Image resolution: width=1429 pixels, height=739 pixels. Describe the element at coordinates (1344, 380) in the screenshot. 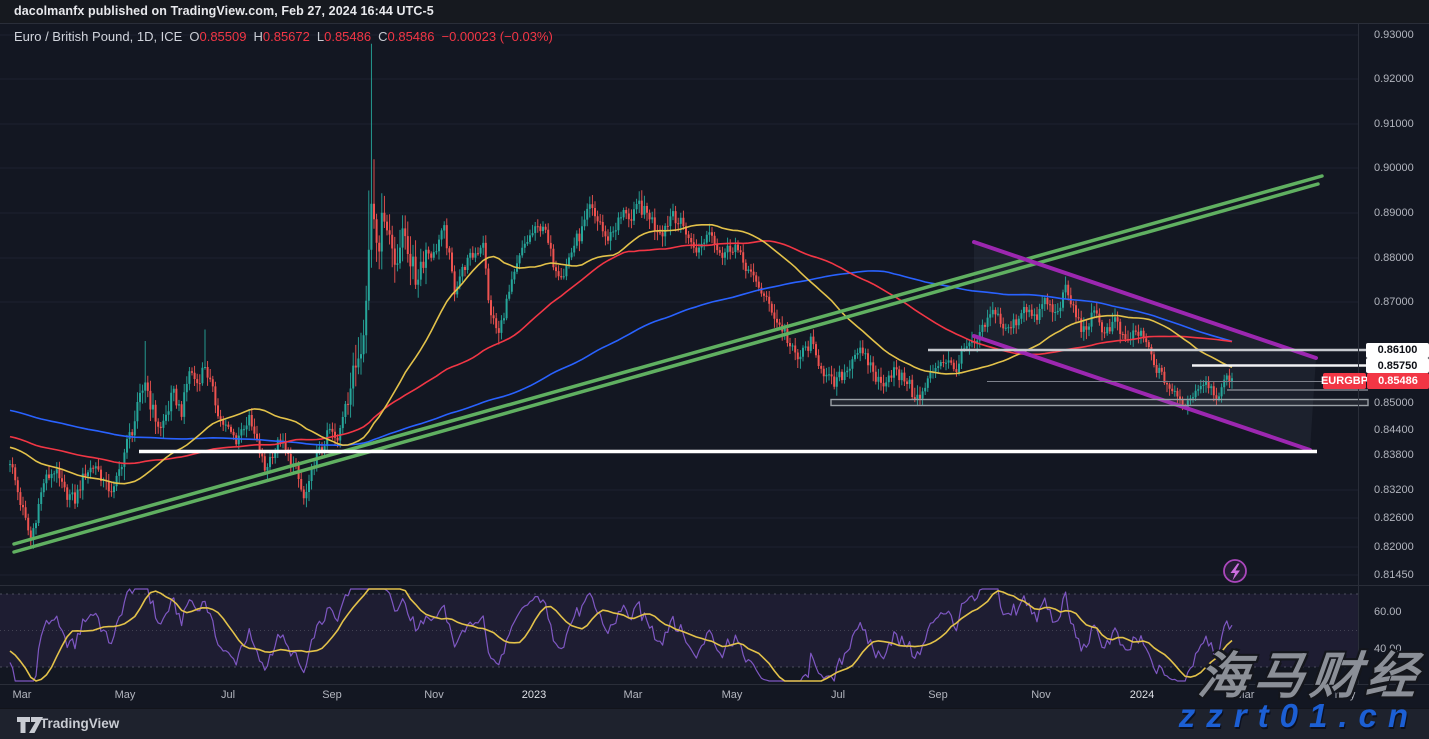

I see `symbol-badge: EURGBP` at that location.